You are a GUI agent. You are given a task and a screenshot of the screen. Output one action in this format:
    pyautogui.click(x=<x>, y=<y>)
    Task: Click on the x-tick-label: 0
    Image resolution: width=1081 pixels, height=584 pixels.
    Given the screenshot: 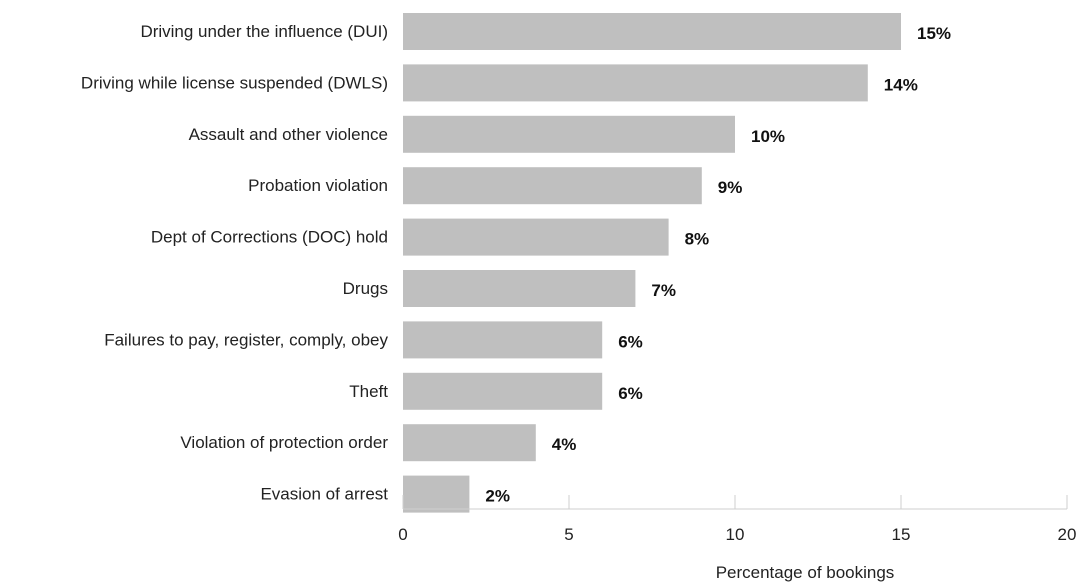 What is the action you would take?
    pyautogui.click(x=402, y=534)
    